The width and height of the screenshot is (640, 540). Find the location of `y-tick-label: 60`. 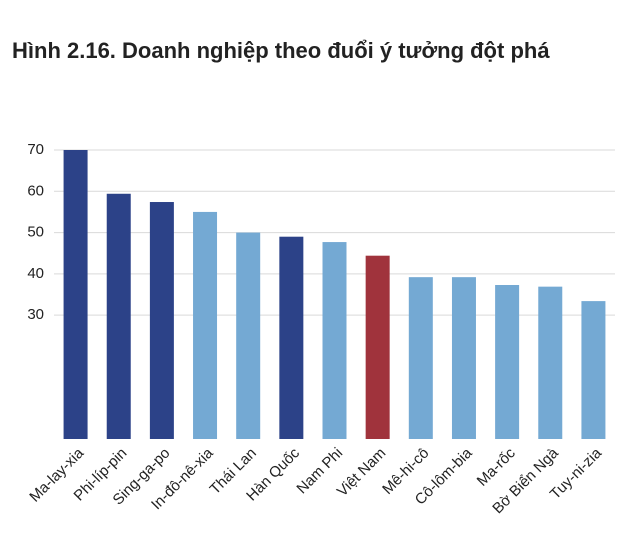

y-tick-label: 60 is located at coordinates (35, 190).